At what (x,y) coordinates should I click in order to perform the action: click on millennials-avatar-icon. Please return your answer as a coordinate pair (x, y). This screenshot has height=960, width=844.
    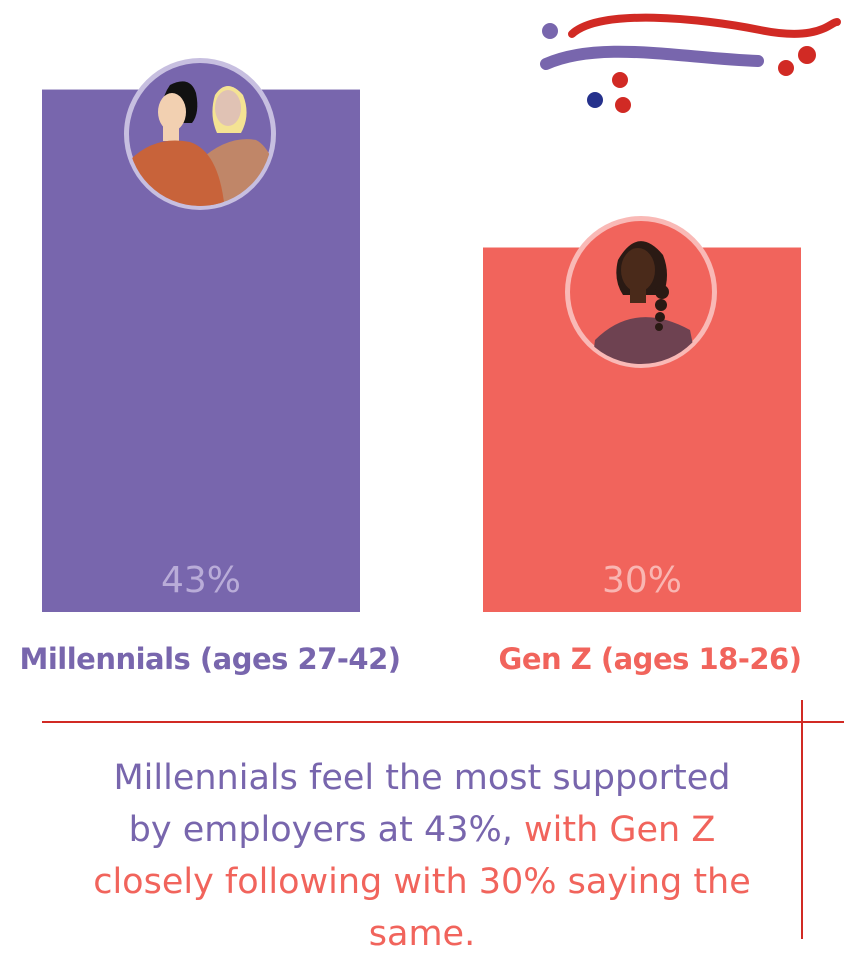
    Looking at the image, I should click on (200, 134).